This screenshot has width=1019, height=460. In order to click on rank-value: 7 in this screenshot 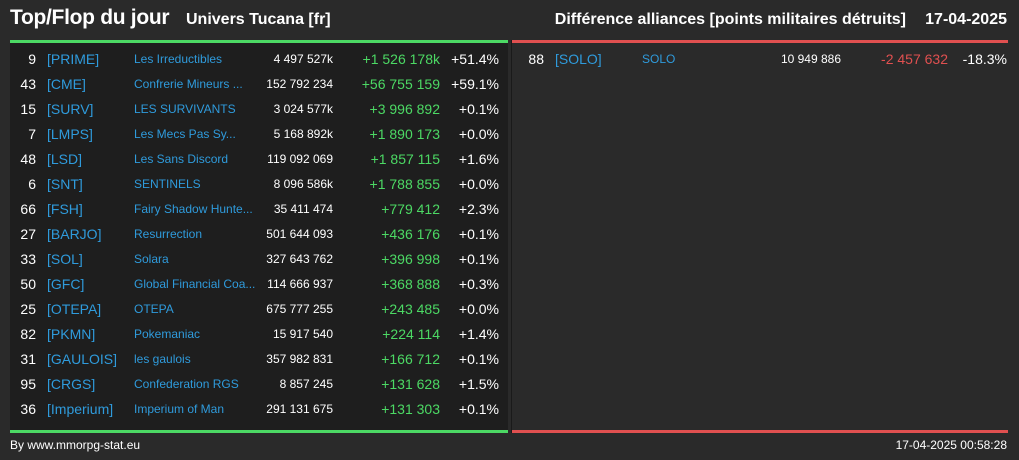, I will do `click(32, 134)`.